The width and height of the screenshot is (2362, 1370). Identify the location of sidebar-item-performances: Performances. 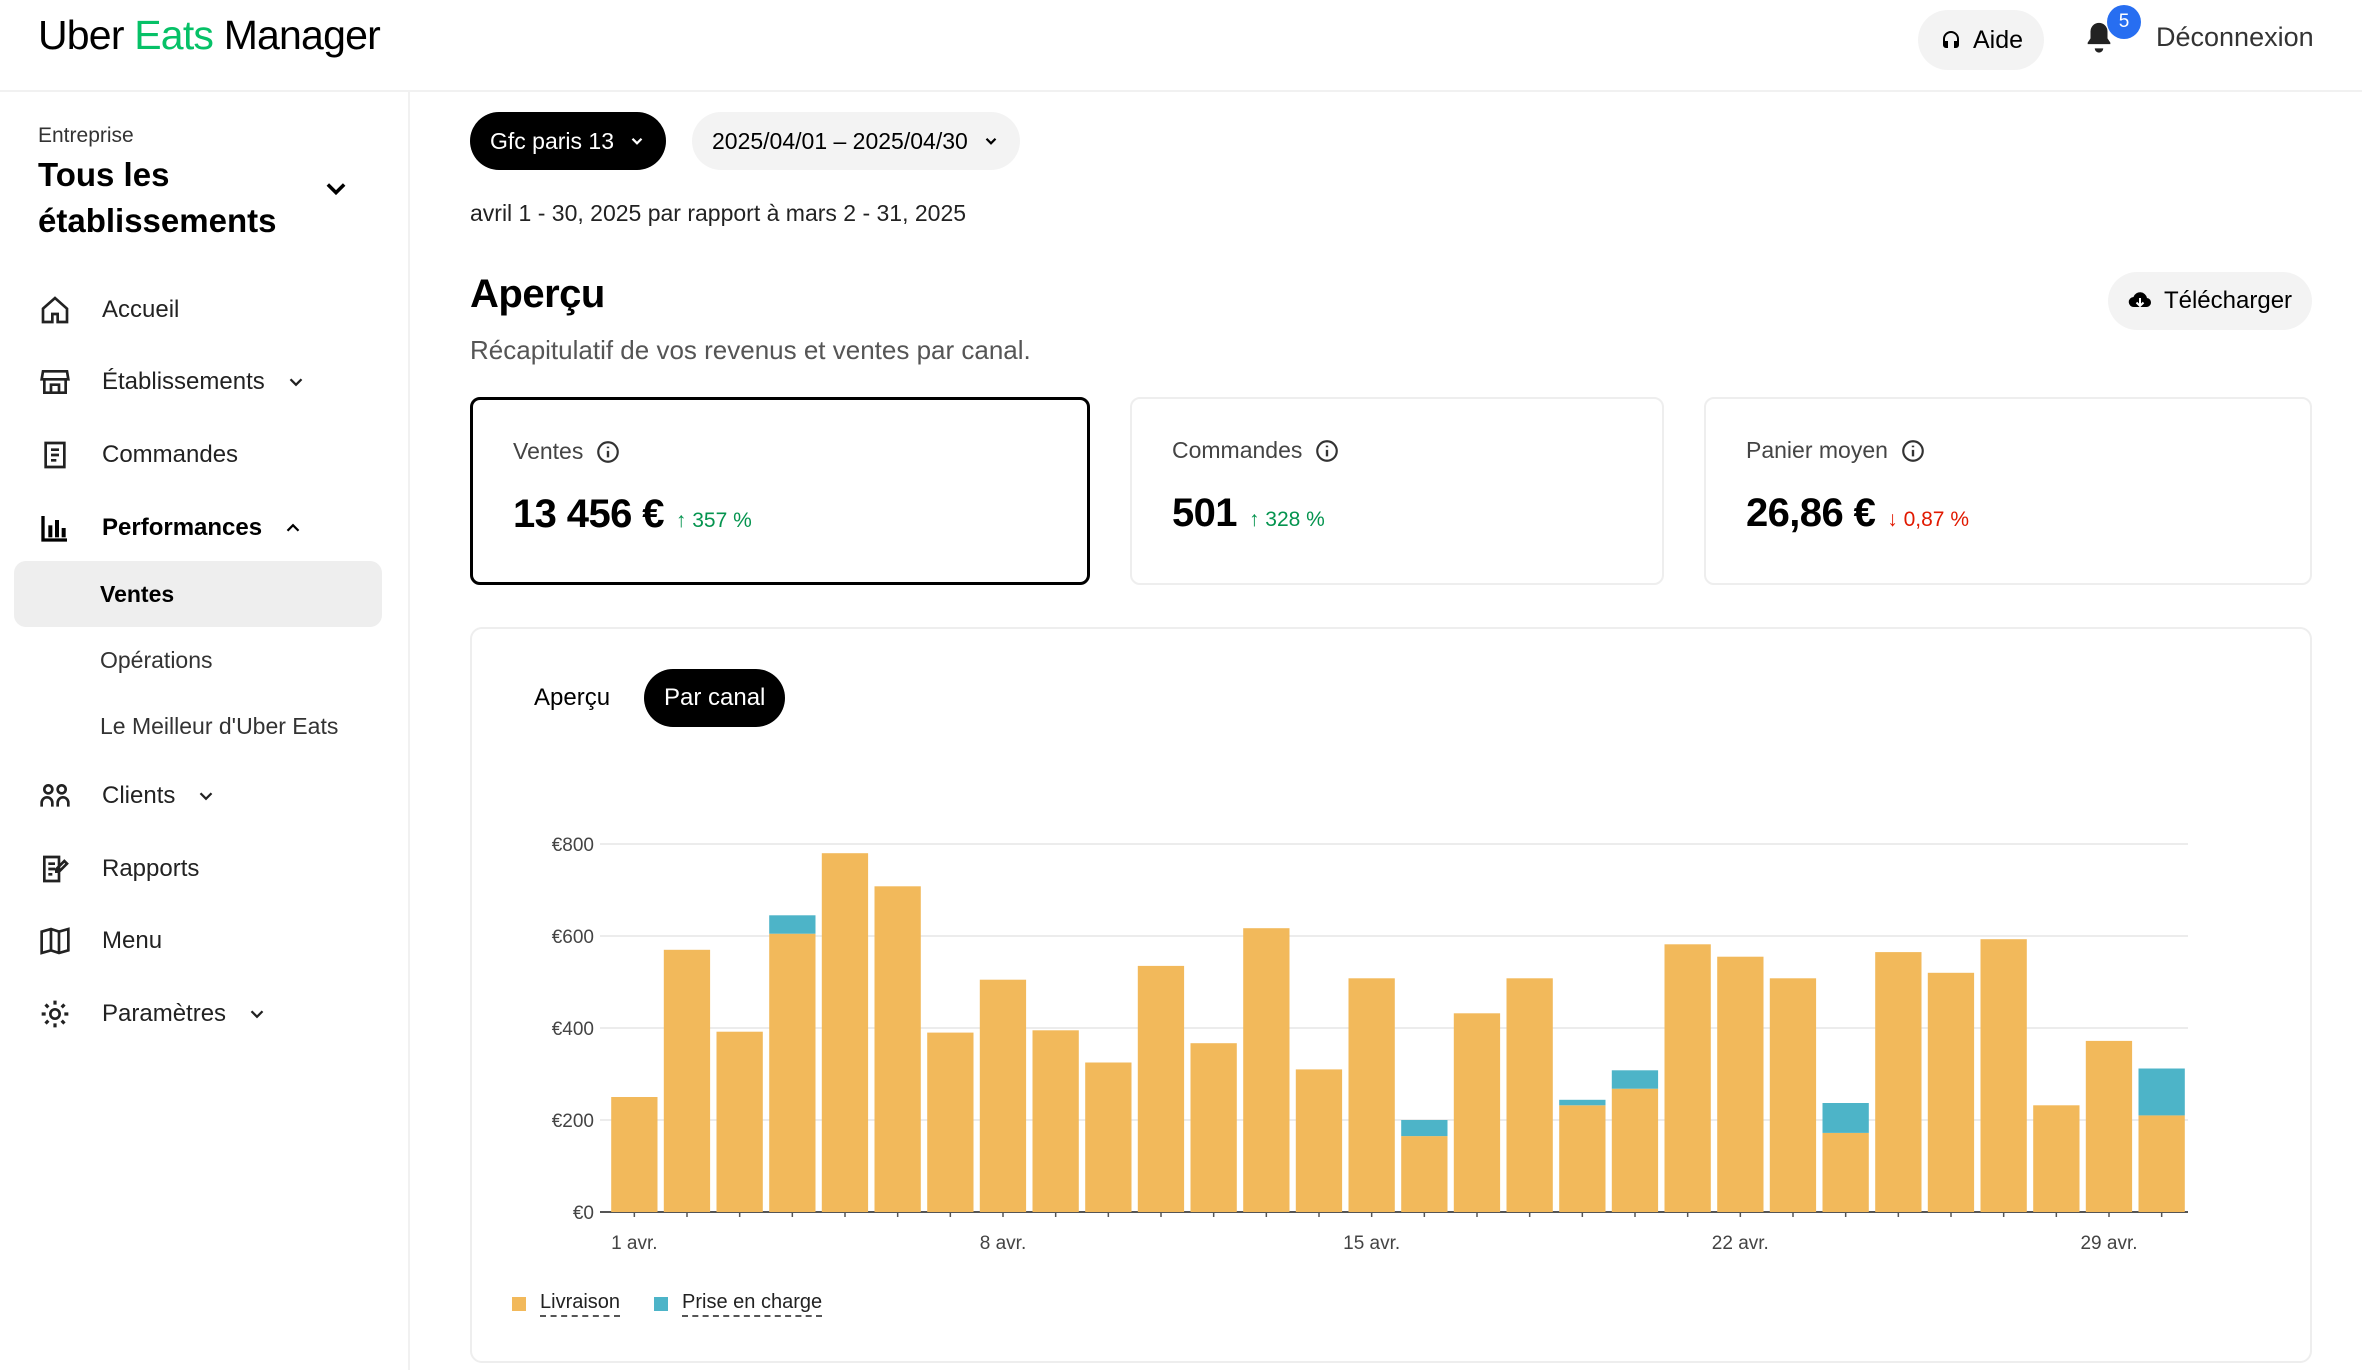
(171, 528).